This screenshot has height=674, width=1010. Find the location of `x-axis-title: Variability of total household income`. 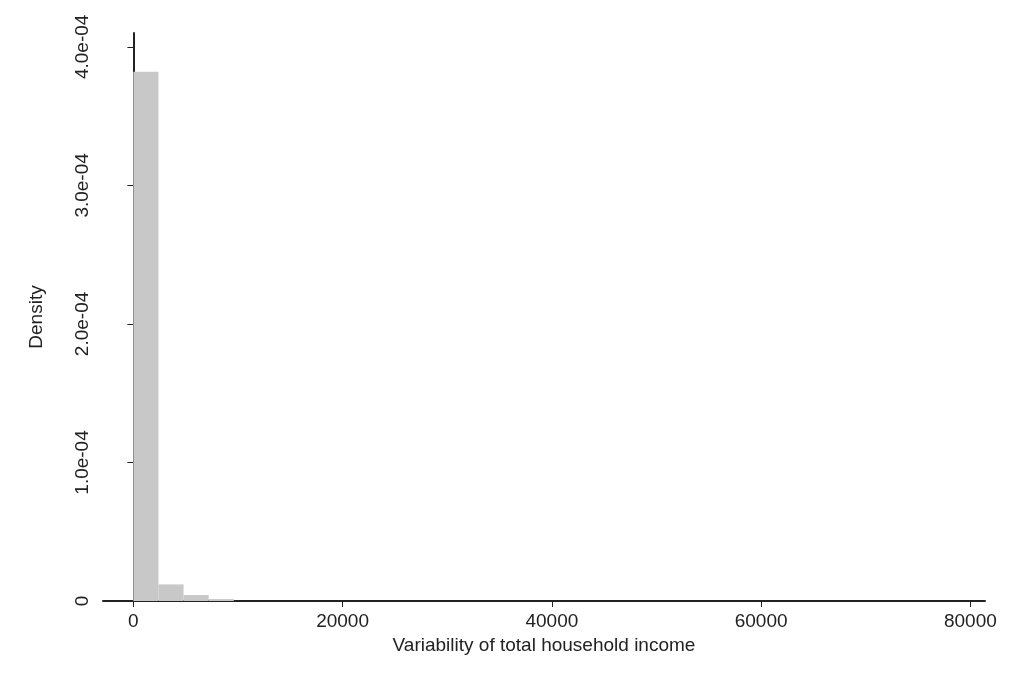

x-axis-title: Variability of total household income is located at coordinates (544, 644).